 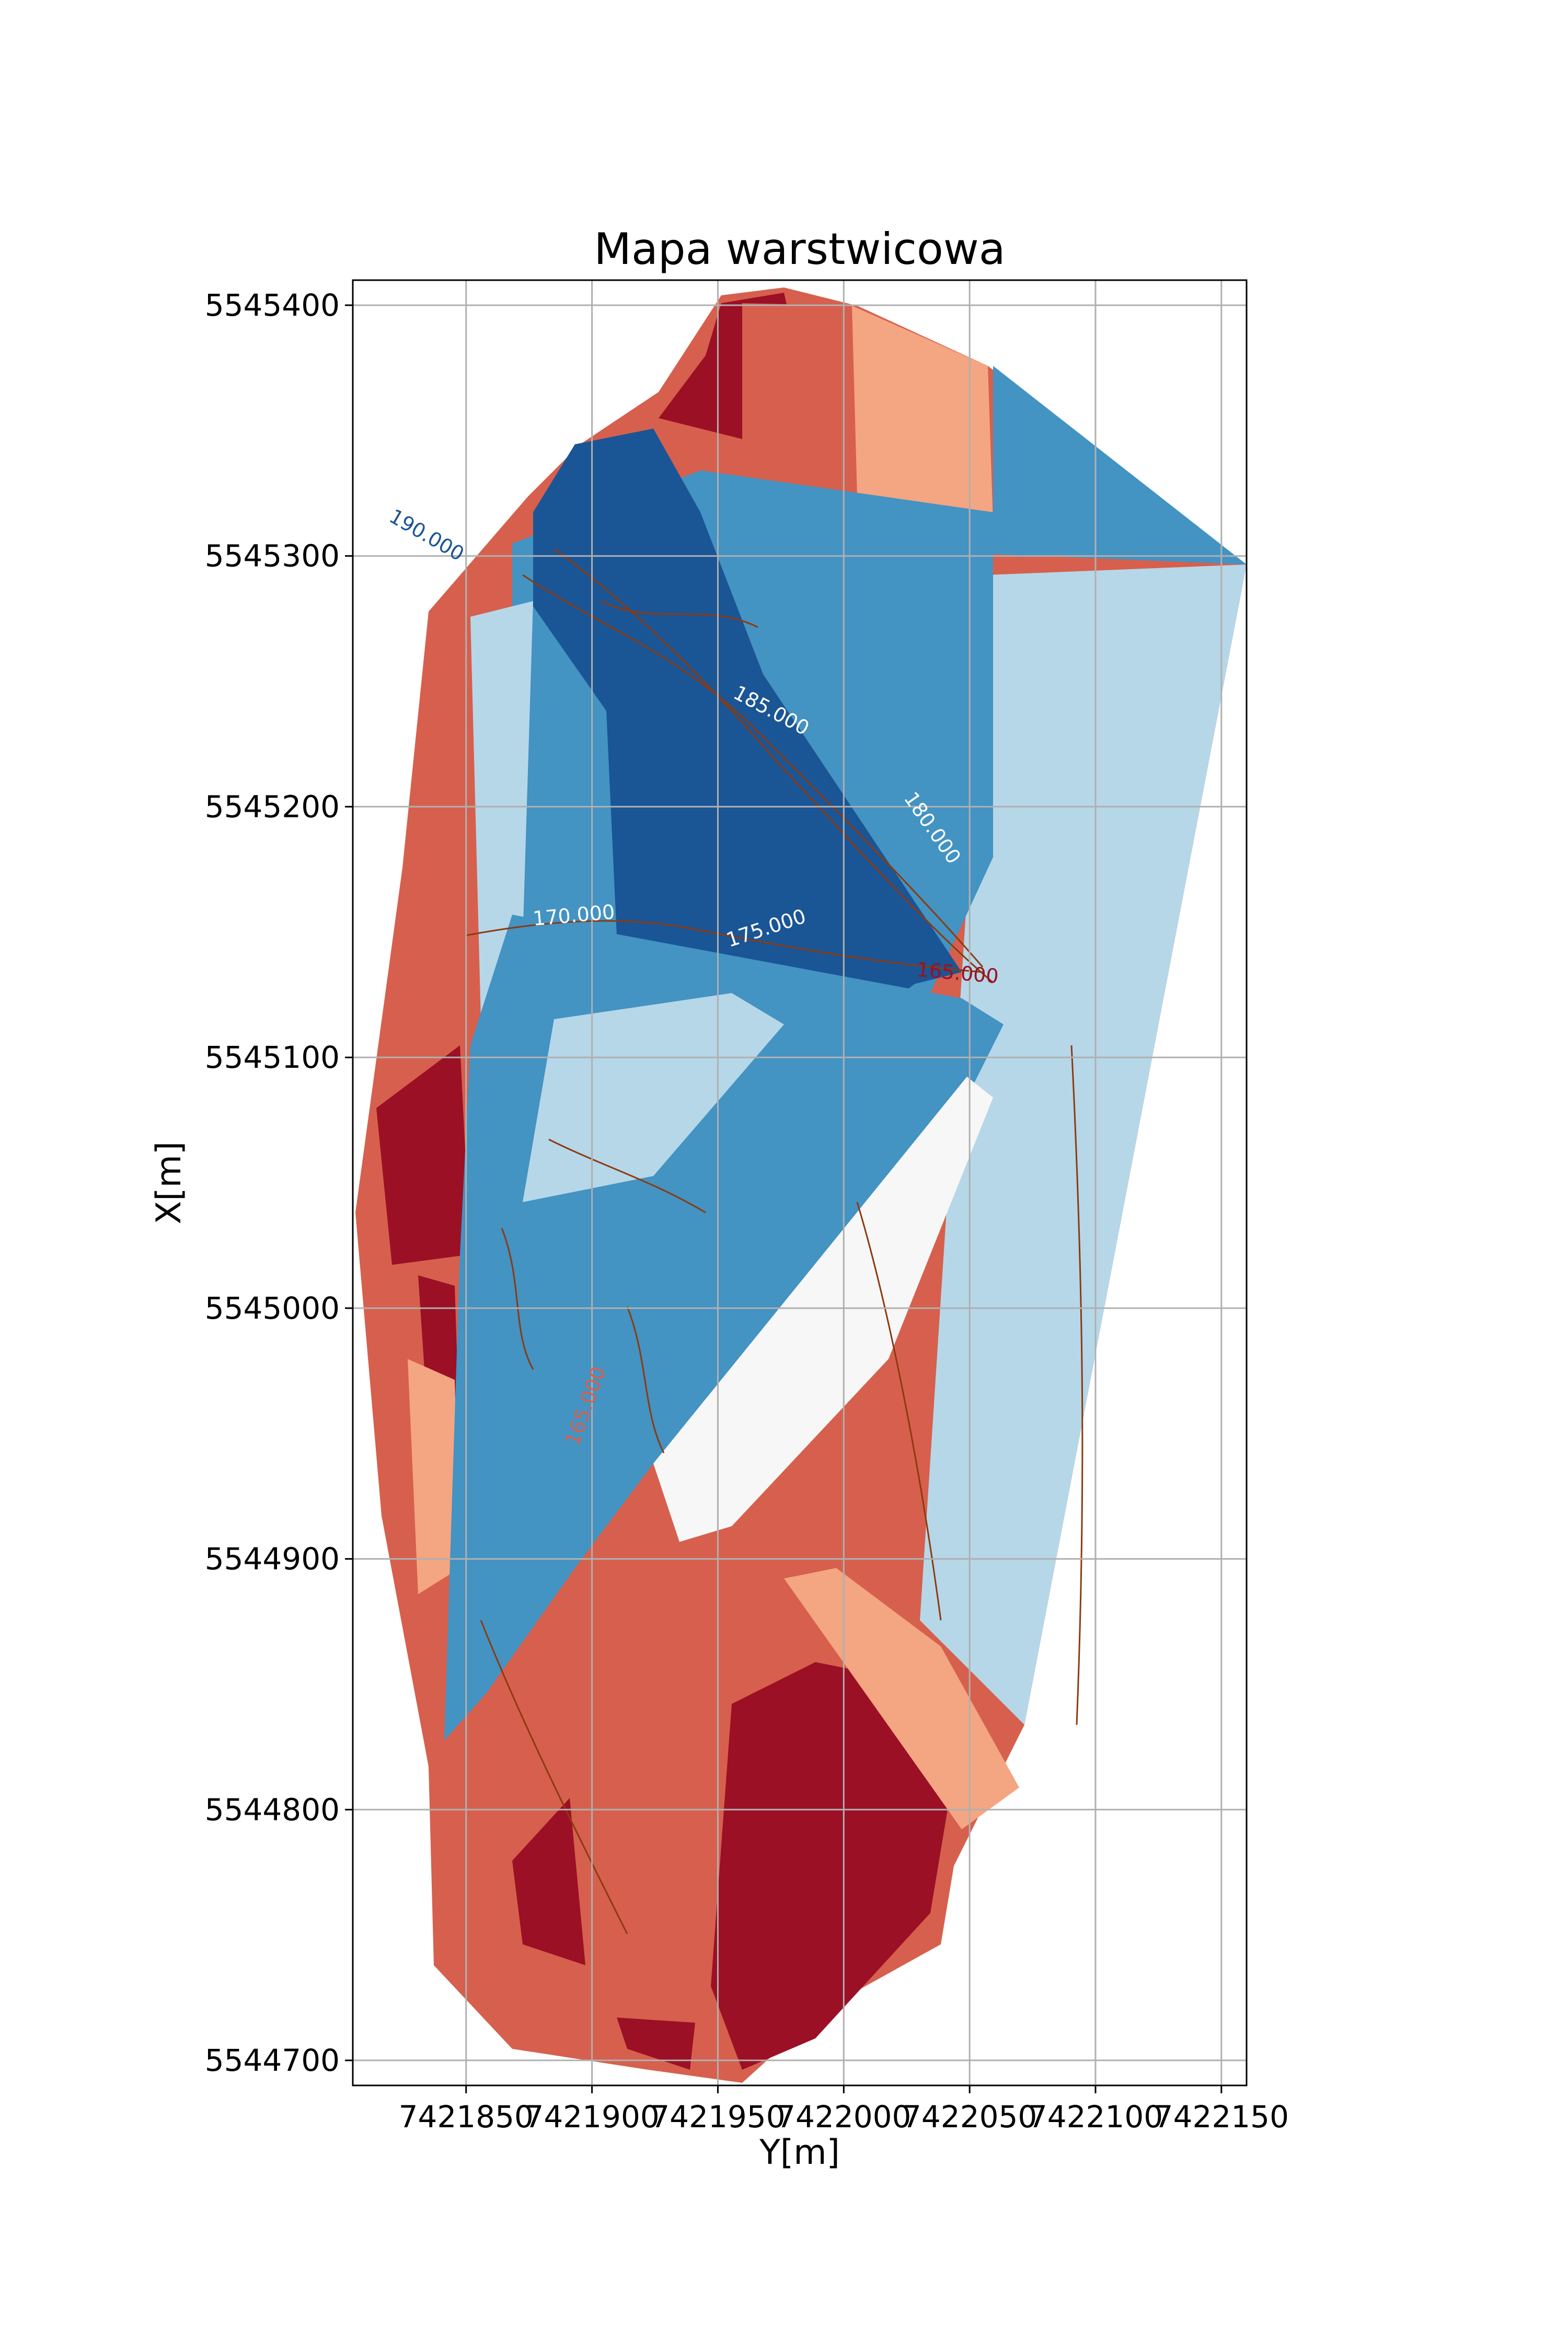 What do you see at coordinates (717, 2117) in the screenshot?
I see `x-tick-label-2: 7421950` at bounding box center [717, 2117].